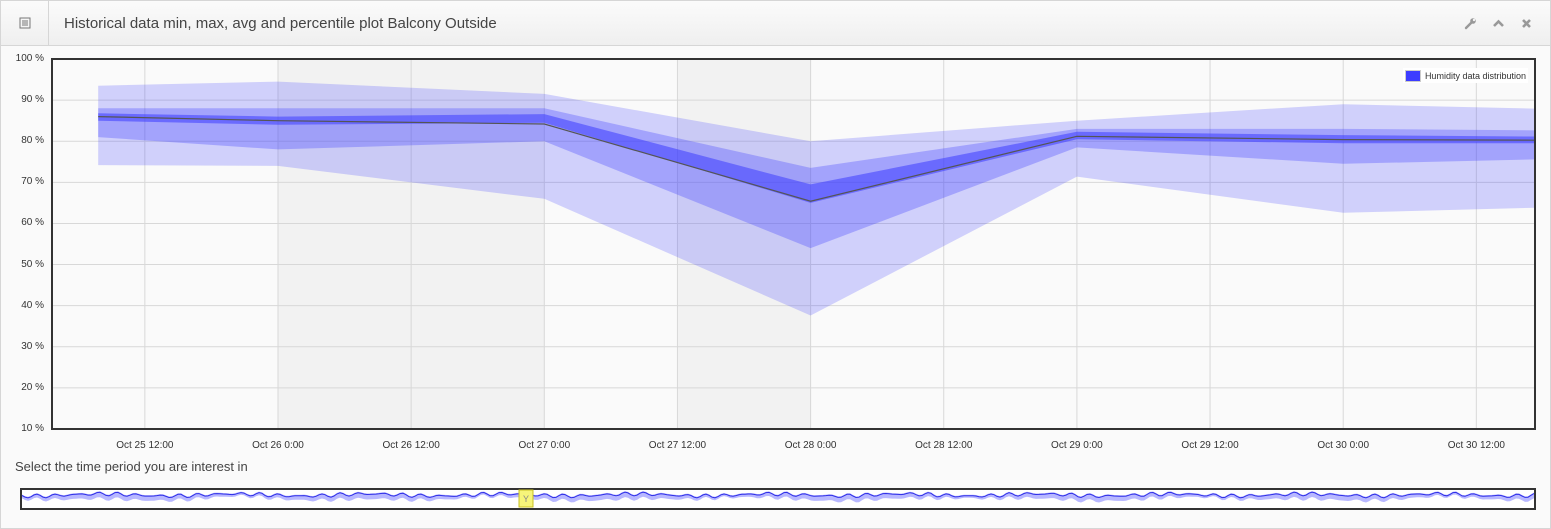  What do you see at coordinates (1476, 445) in the screenshot?
I see `x-tick-label: Oct 30 12:00` at bounding box center [1476, 445].